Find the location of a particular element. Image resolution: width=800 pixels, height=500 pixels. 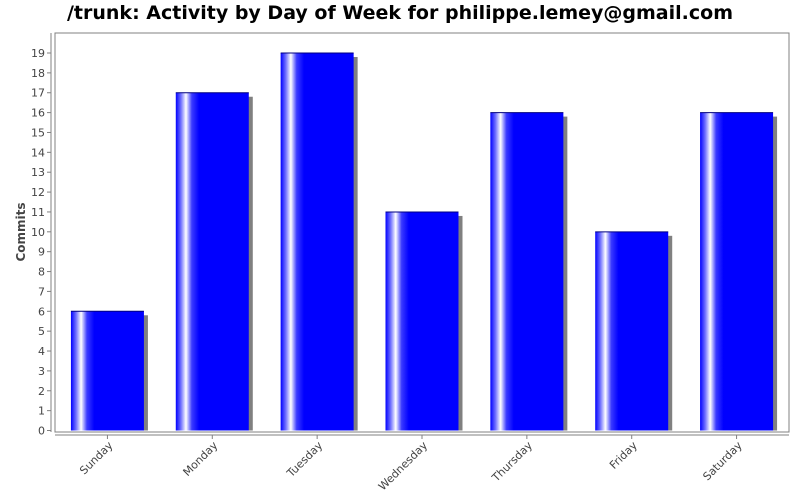

y-tick-label: 16 is located at coordinates (38, 113).